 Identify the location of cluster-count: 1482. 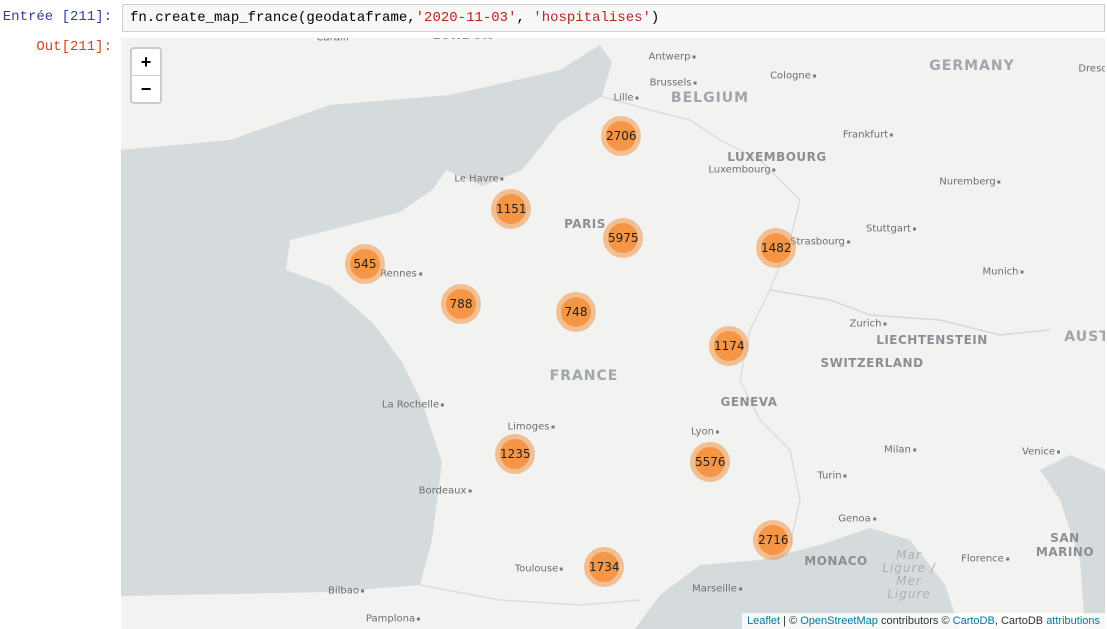
(776, 248).